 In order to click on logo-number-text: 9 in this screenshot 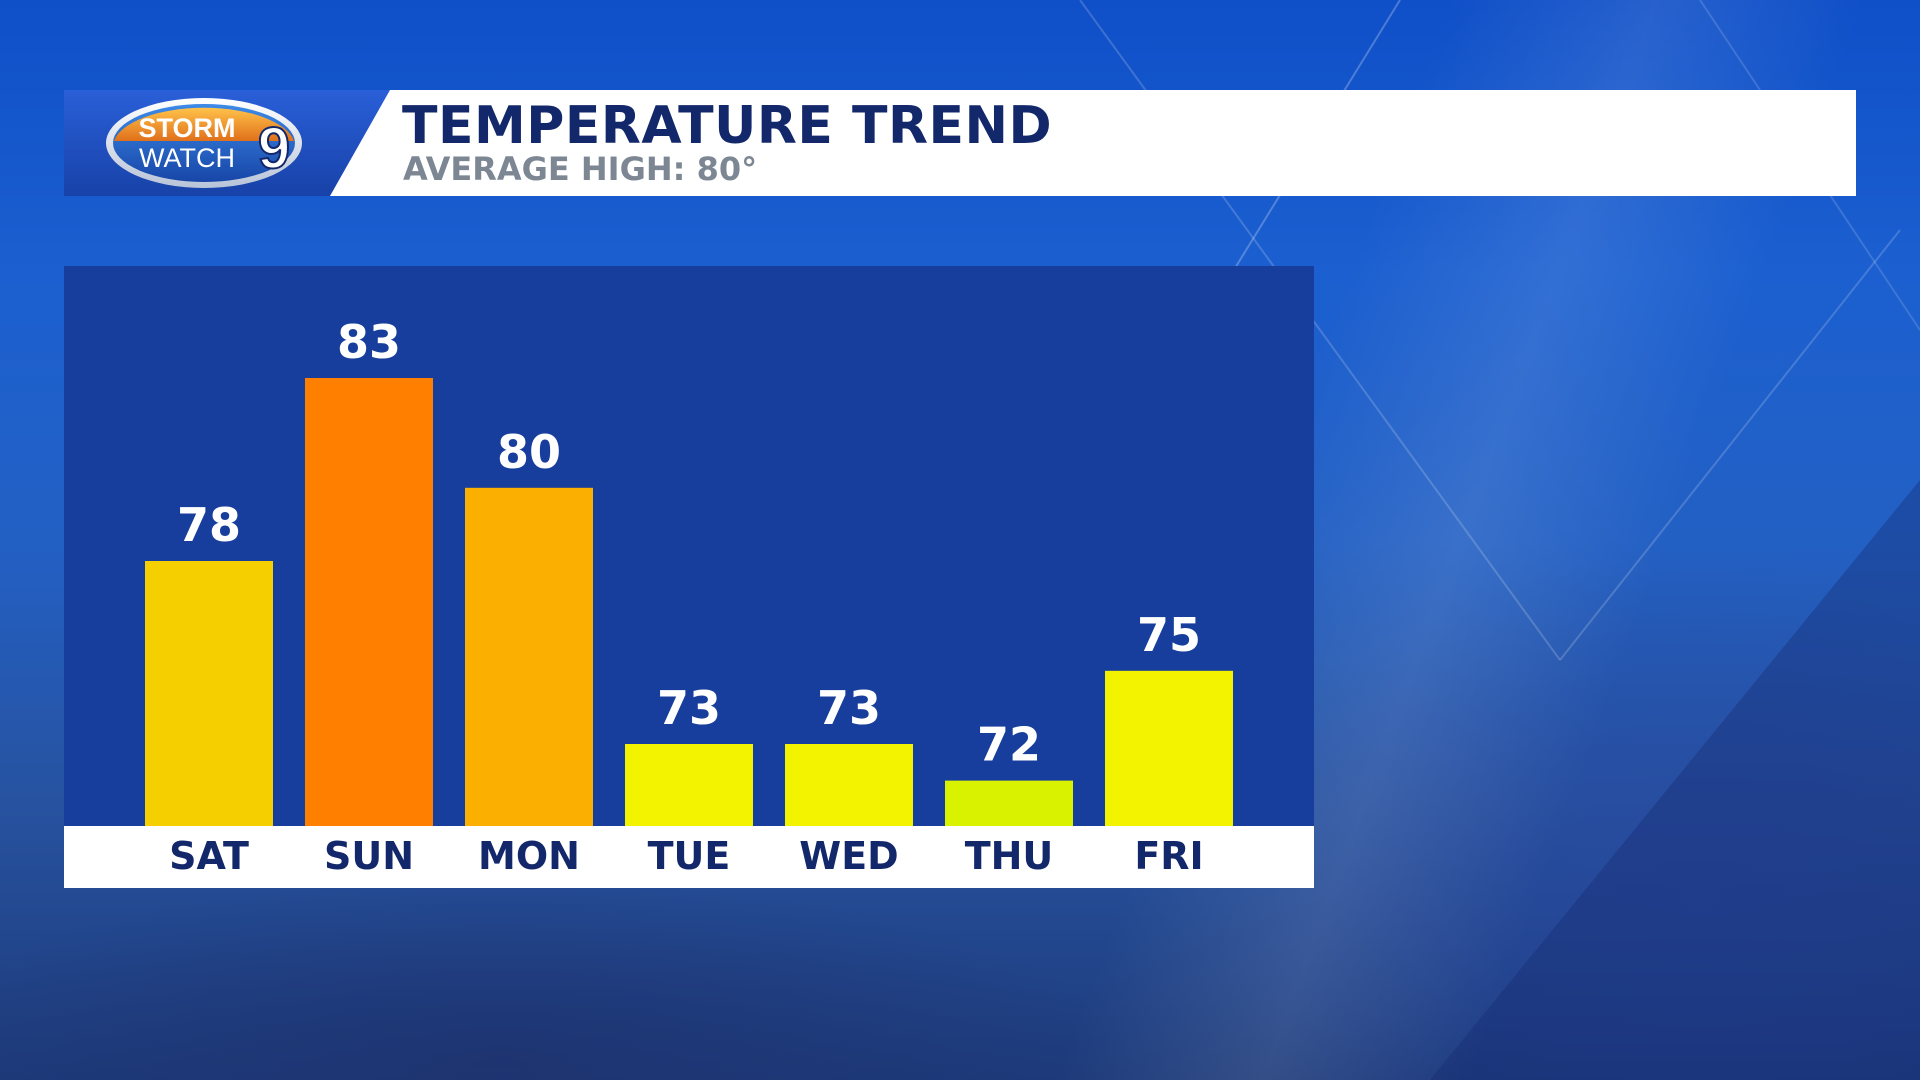, I will do `click(274, 148)`.